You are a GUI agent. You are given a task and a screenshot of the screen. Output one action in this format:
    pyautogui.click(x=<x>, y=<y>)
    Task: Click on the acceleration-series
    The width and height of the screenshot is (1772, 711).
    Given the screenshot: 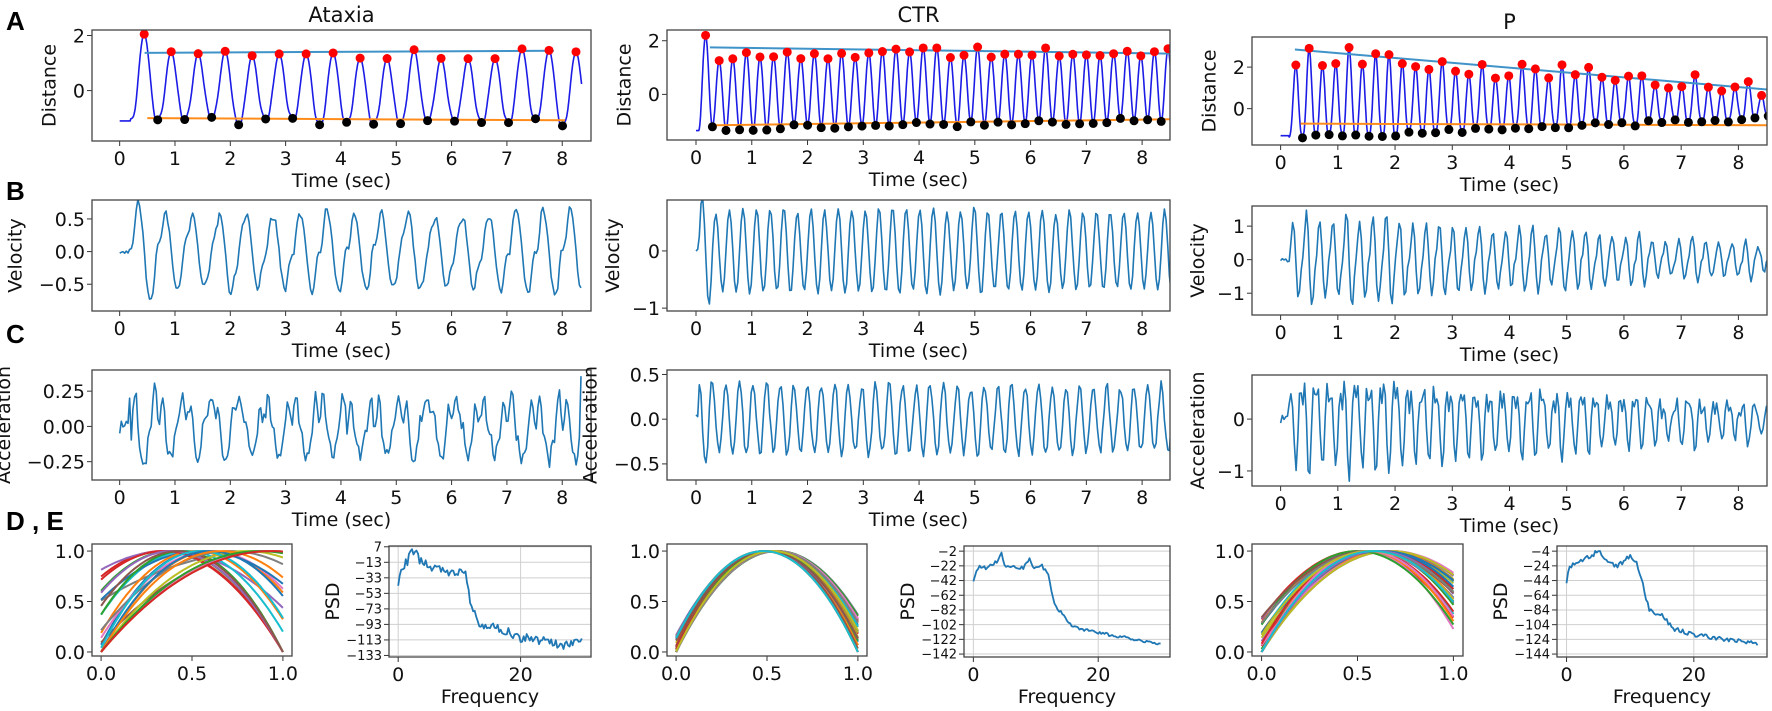 What is the action you would take?
    pyautogui.click(x=932, y=422)
    